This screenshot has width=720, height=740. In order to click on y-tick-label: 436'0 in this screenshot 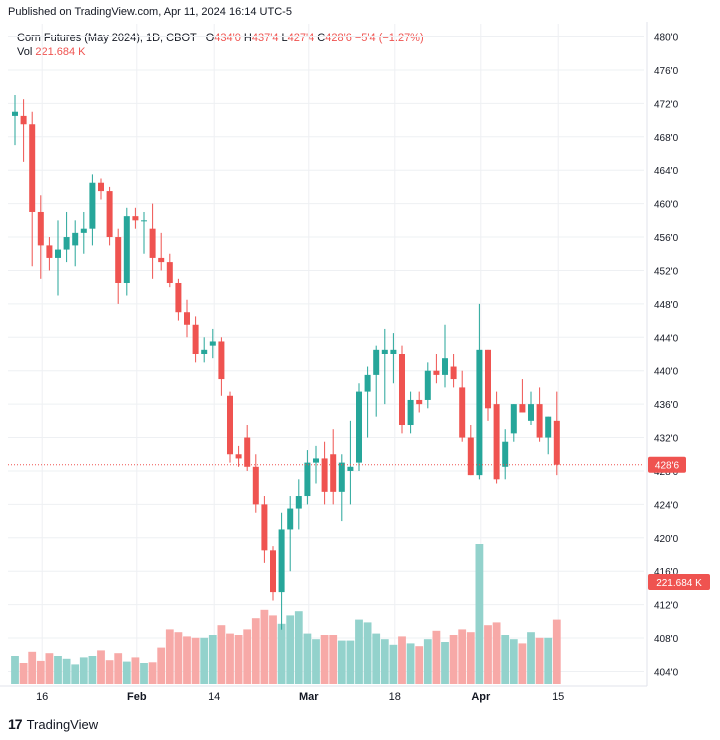, I will do `click(666, 405)`.